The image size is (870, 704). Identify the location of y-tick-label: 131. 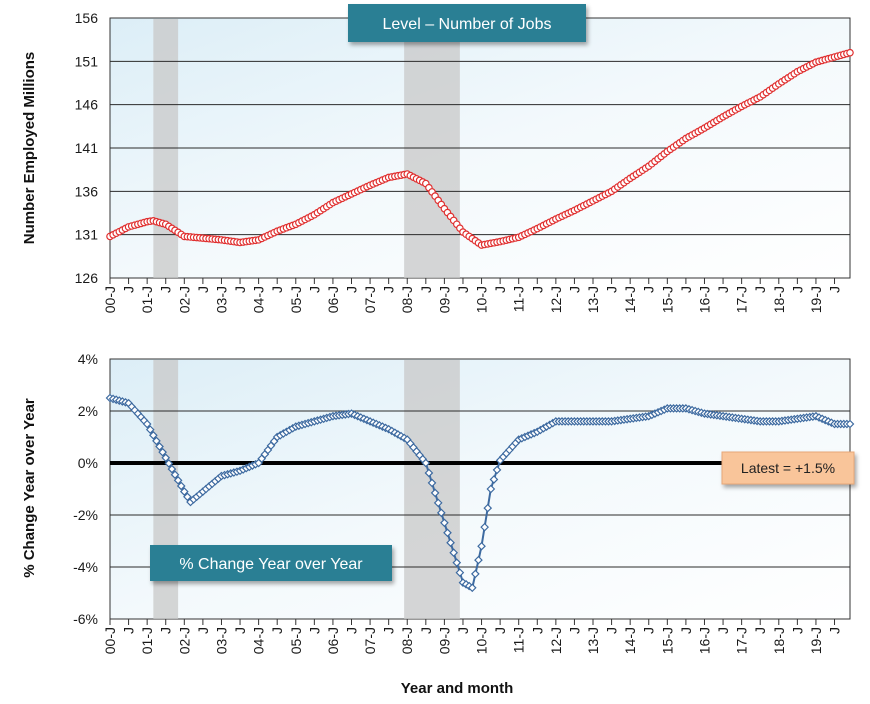
(87, 235).